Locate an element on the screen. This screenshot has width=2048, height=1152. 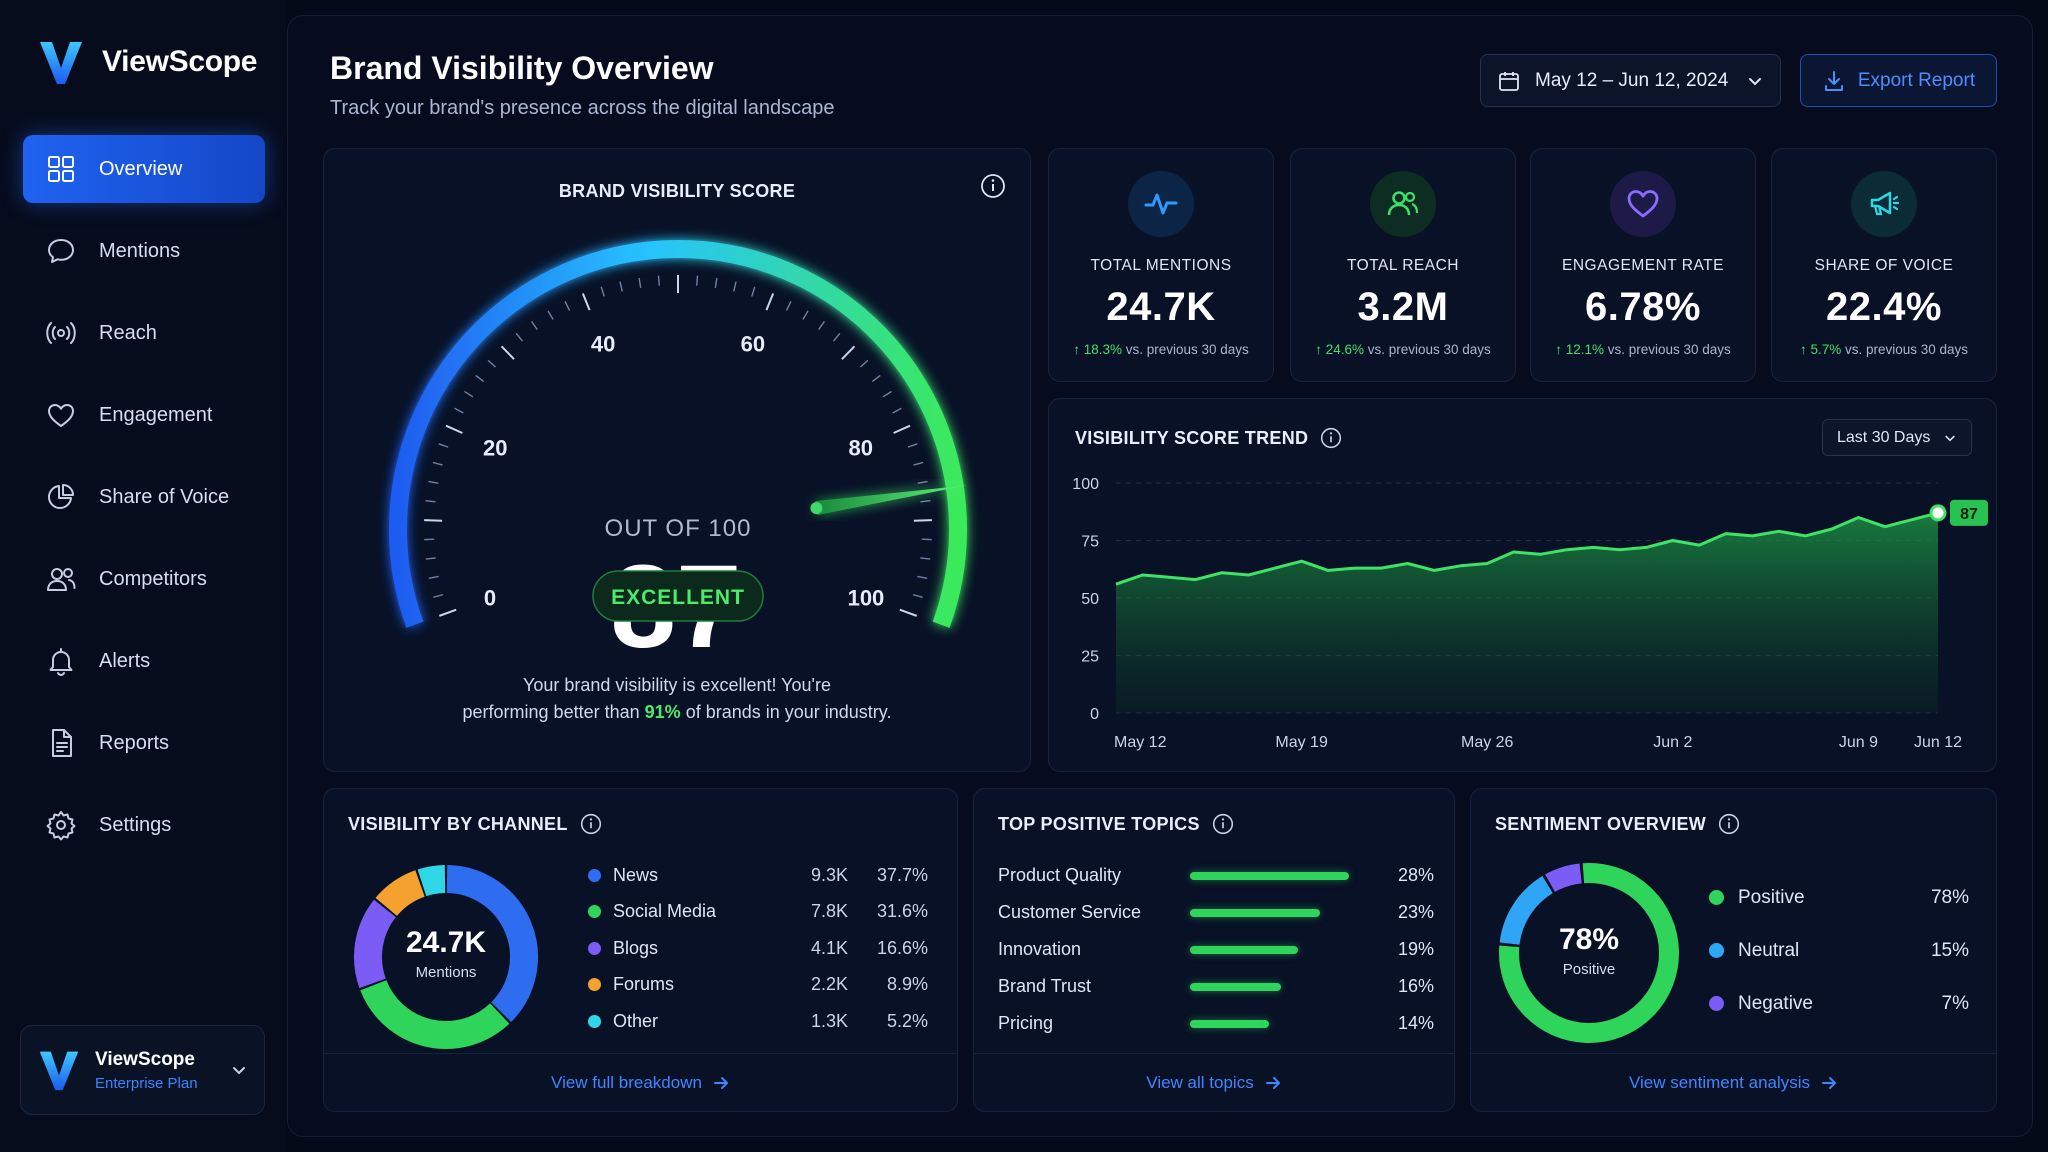
chevron-down-icon is located at coordinates (1950, 438).